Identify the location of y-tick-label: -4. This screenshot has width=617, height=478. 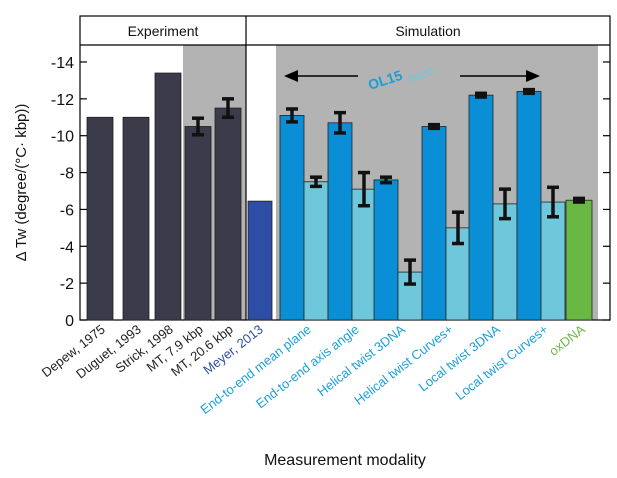
(67, 247).